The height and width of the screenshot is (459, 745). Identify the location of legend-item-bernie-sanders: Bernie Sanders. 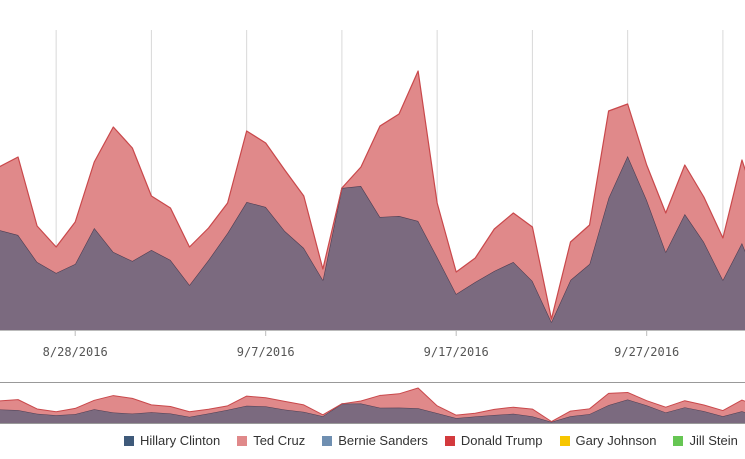
(375, 440).